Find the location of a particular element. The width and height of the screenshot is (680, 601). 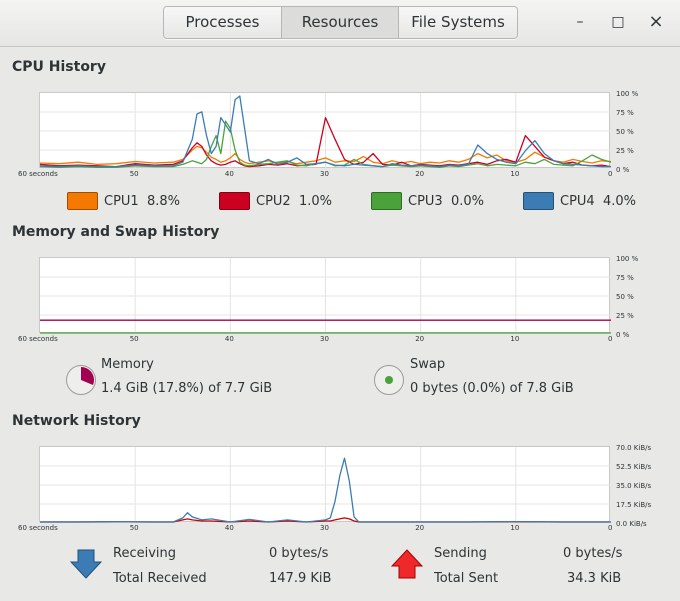

cpu2-line is located at coordinates (325, 142).